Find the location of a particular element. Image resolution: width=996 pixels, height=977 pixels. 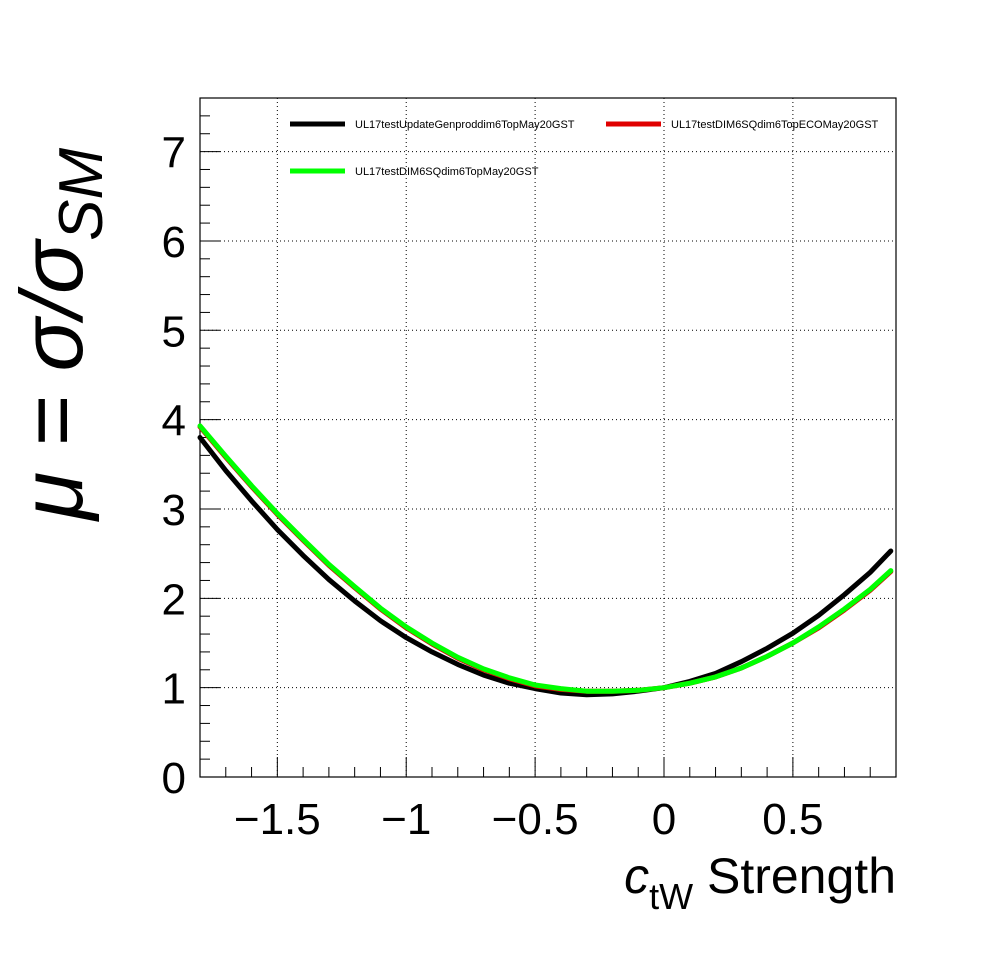

y-tick-label: 6 is located at coordinates (174, 242).